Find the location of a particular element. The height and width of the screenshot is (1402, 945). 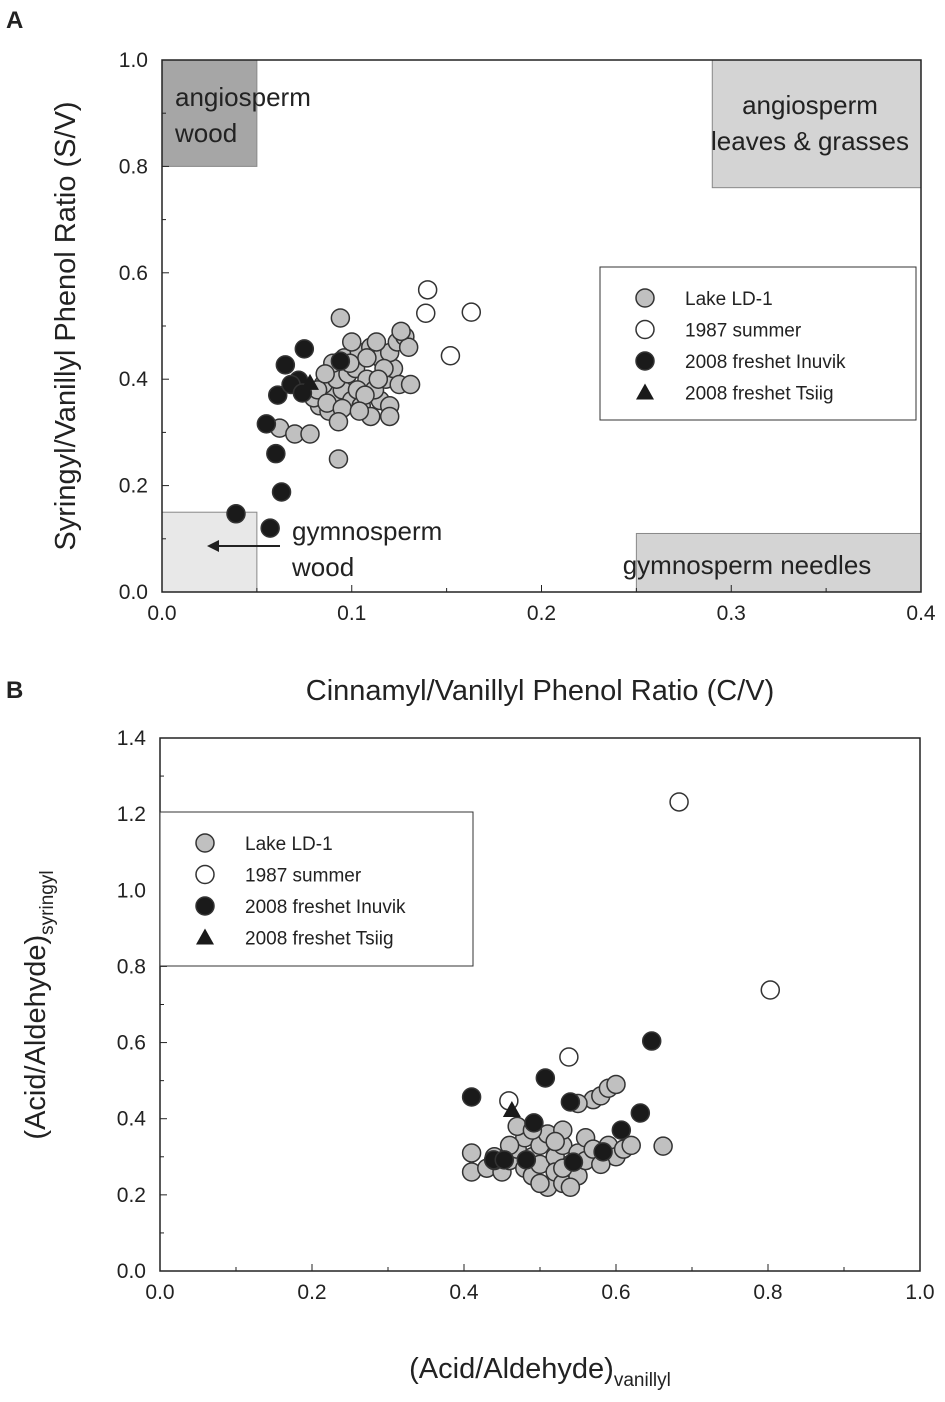

x-tick-label: 0.6 is located at coordinates (615, 1292).